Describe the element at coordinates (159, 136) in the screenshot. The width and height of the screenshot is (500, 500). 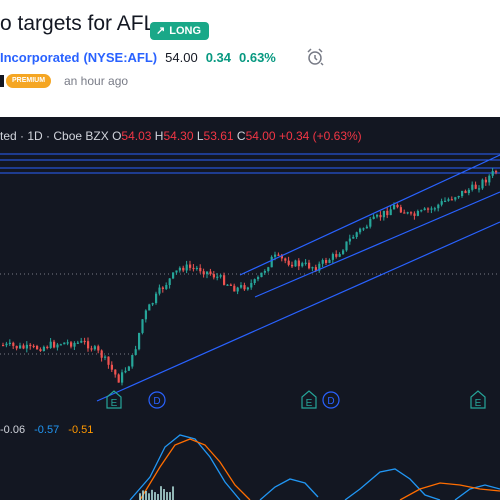
I see `legend-high-label: H` at that location.